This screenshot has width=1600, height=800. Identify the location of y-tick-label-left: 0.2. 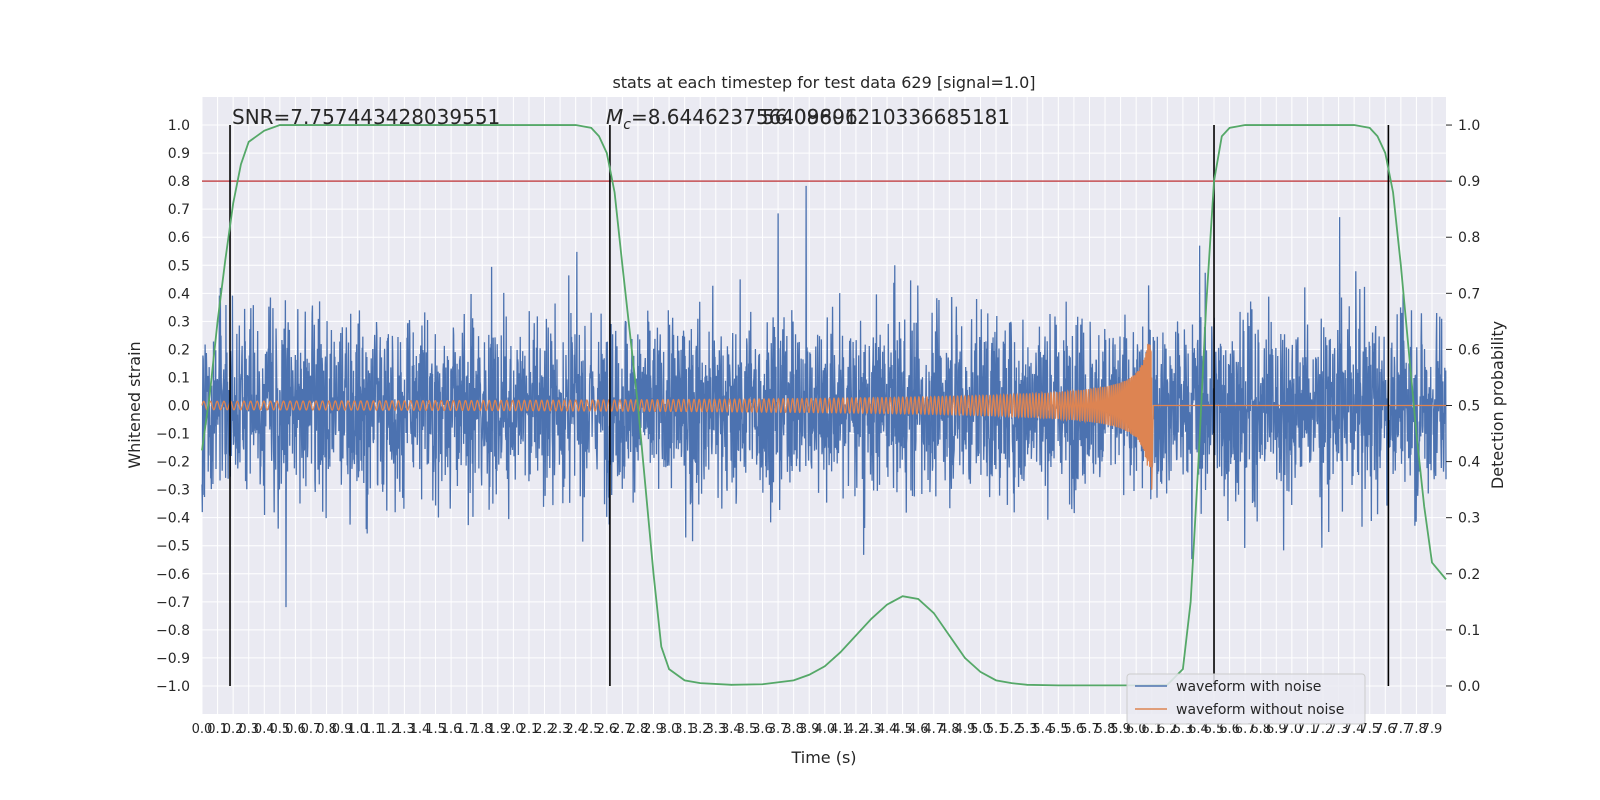
(179, 350).